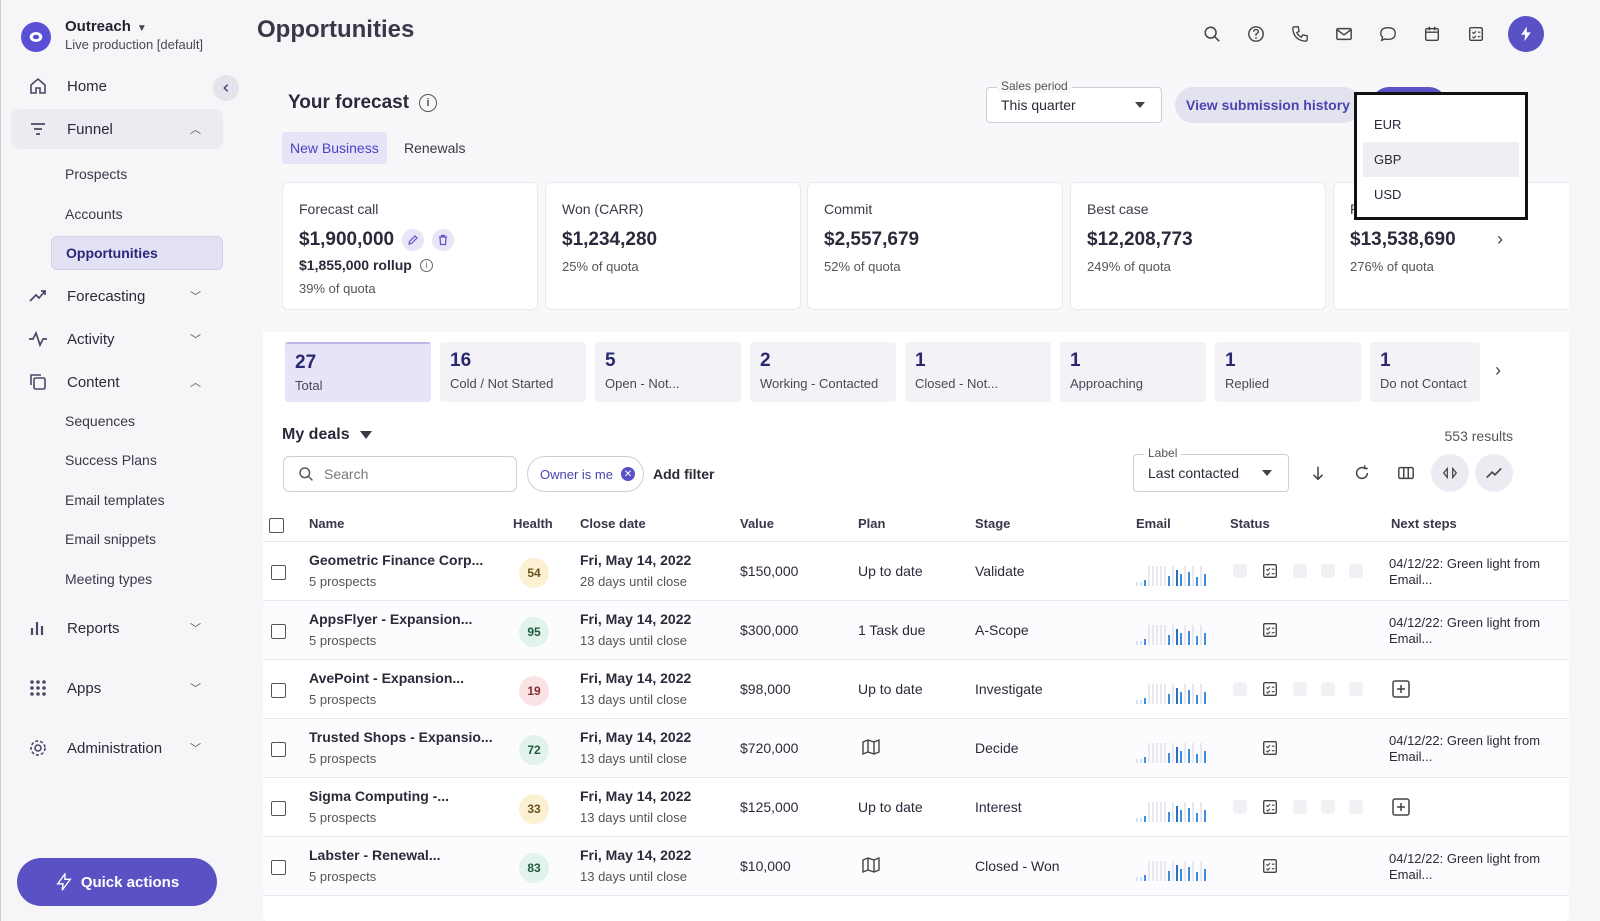 Image resolution: width=1600 pixels, height=921 pixels. I want to click on nav-activity: Activity ﹀, so click(117, 339).